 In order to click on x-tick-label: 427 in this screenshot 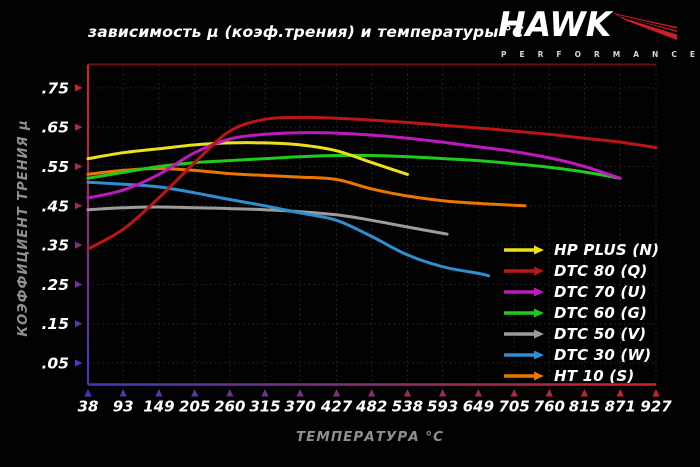, I will do `click(336, 407)`.